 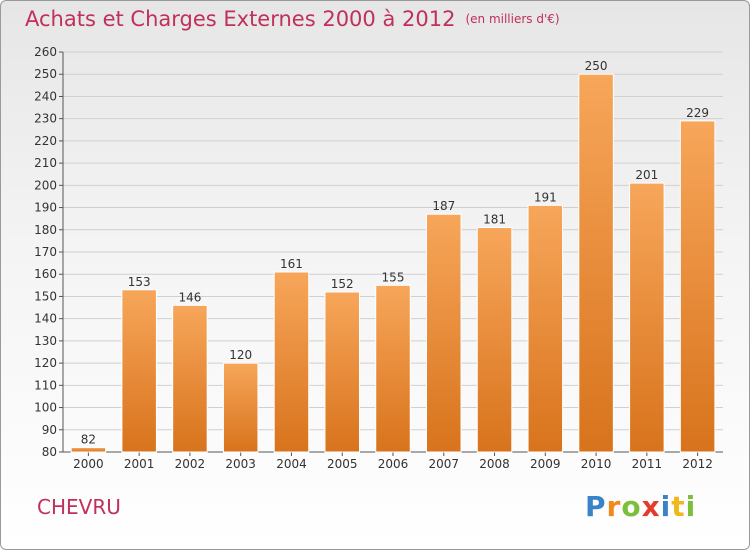 What do you see at coordinates (342, 464) in the screenshot?
I see `x-tick-label: 2005` at bounding box center [342, 464].